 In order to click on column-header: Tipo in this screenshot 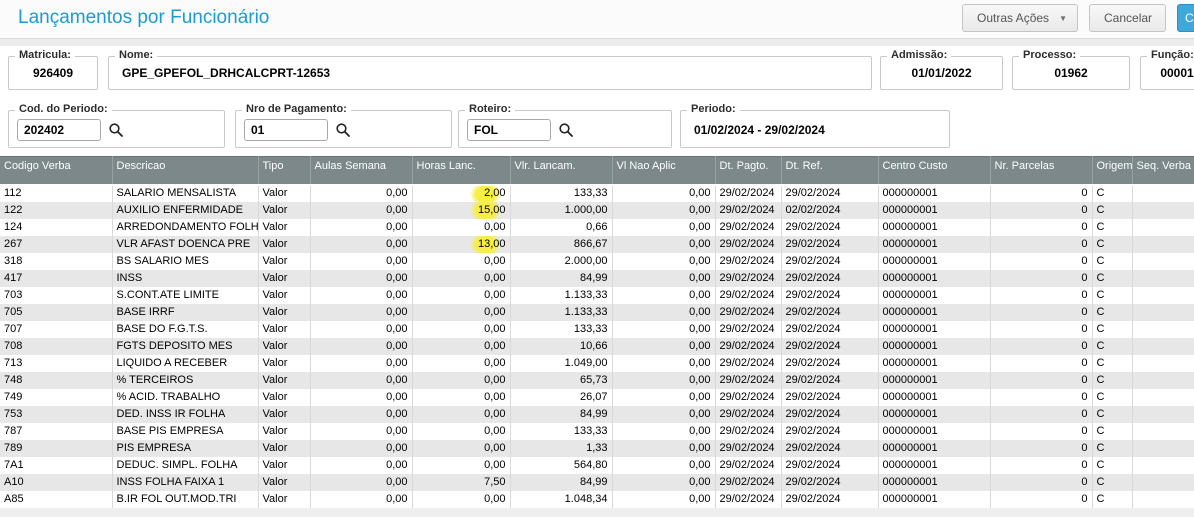, I will do `click(284, 171)`.